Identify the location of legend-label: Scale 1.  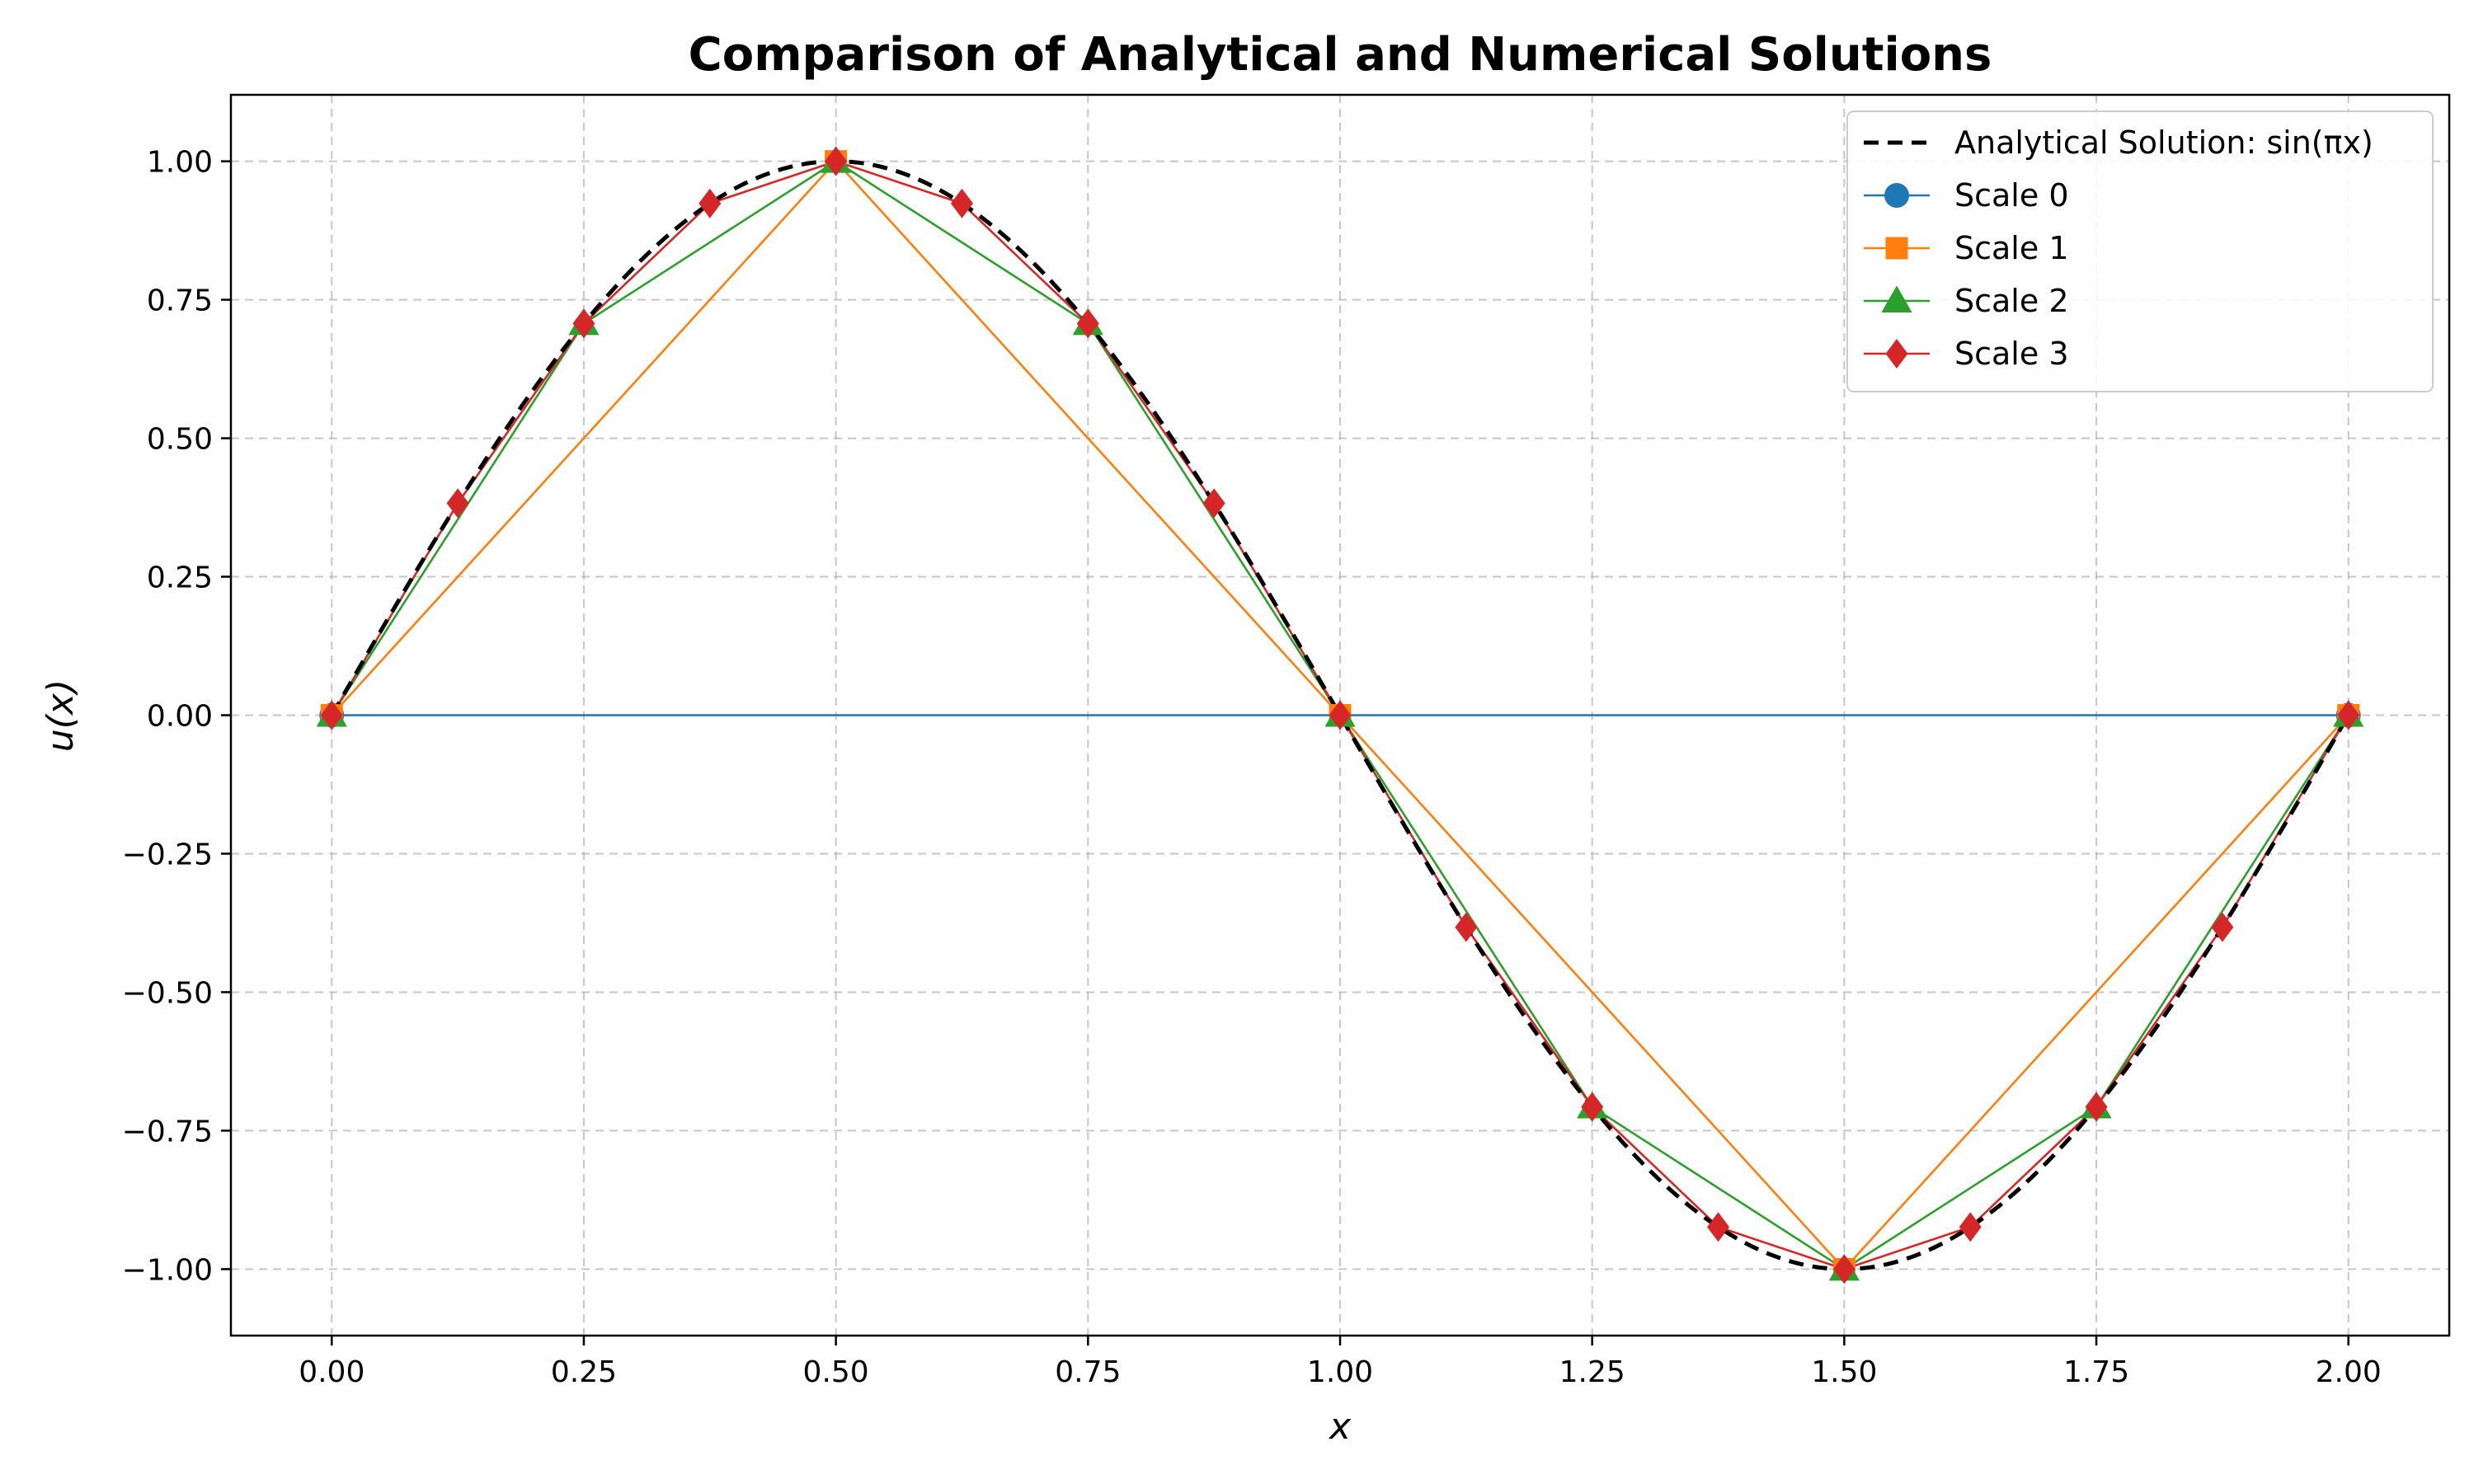
(2011, 248).